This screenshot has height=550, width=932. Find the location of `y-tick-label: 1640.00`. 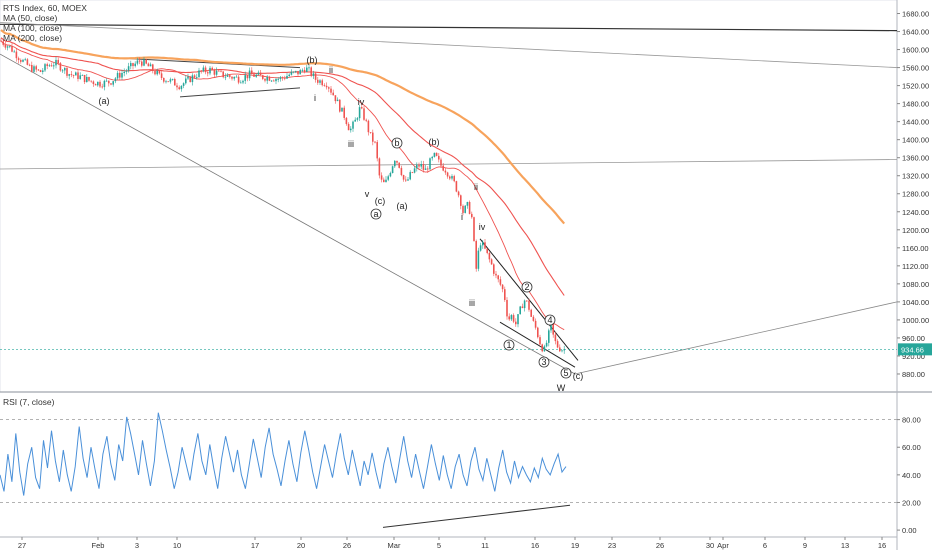

y-tick-label: 1640.00 is located at coordinates (915, 32).